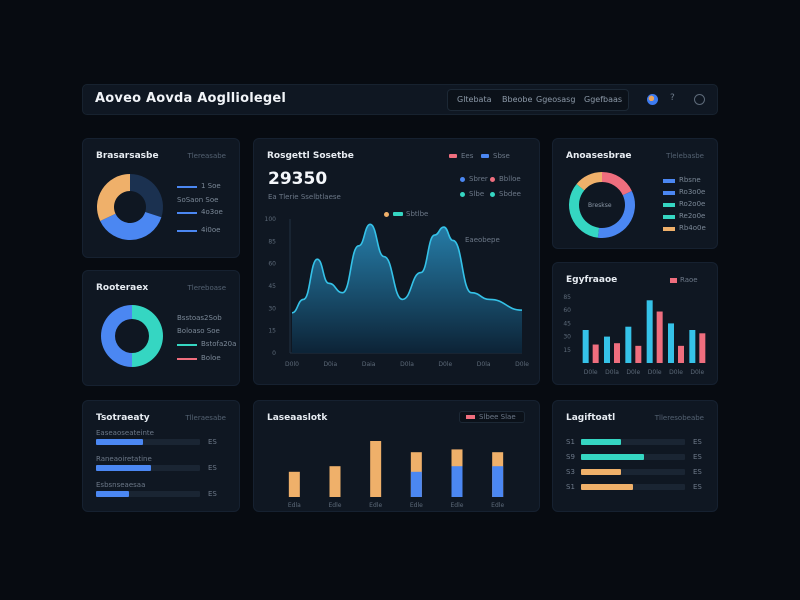  I want to click on hbar-axis-label: S9, so click(570, 457).